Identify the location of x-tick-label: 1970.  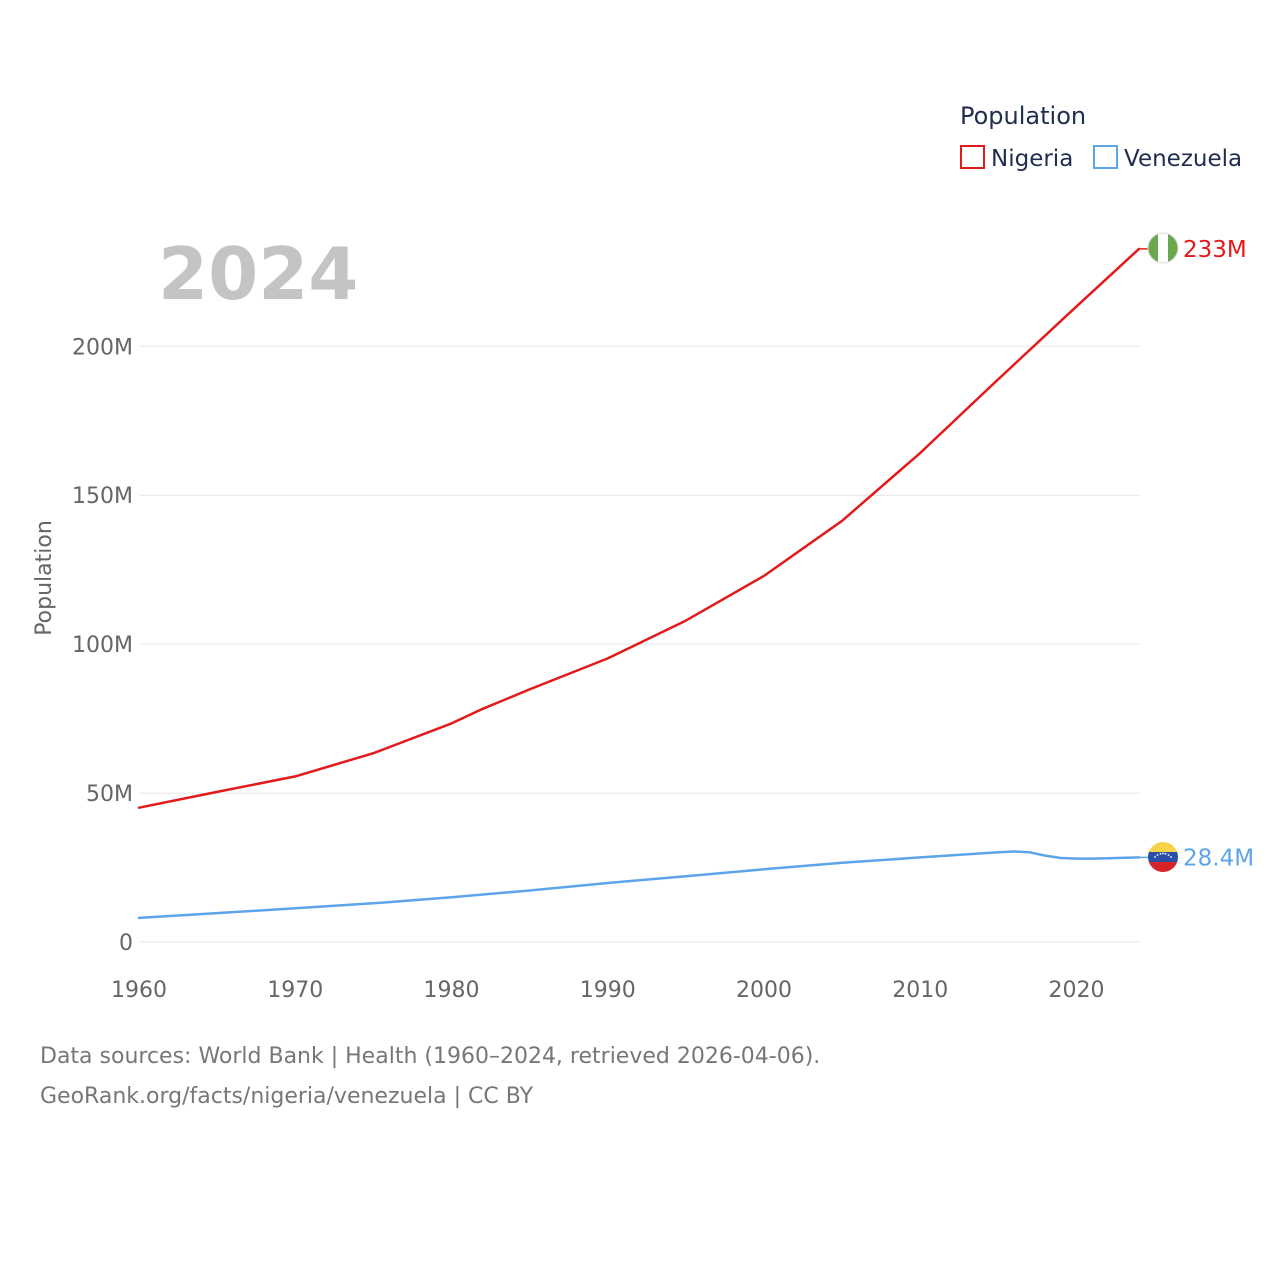
(295, 990).